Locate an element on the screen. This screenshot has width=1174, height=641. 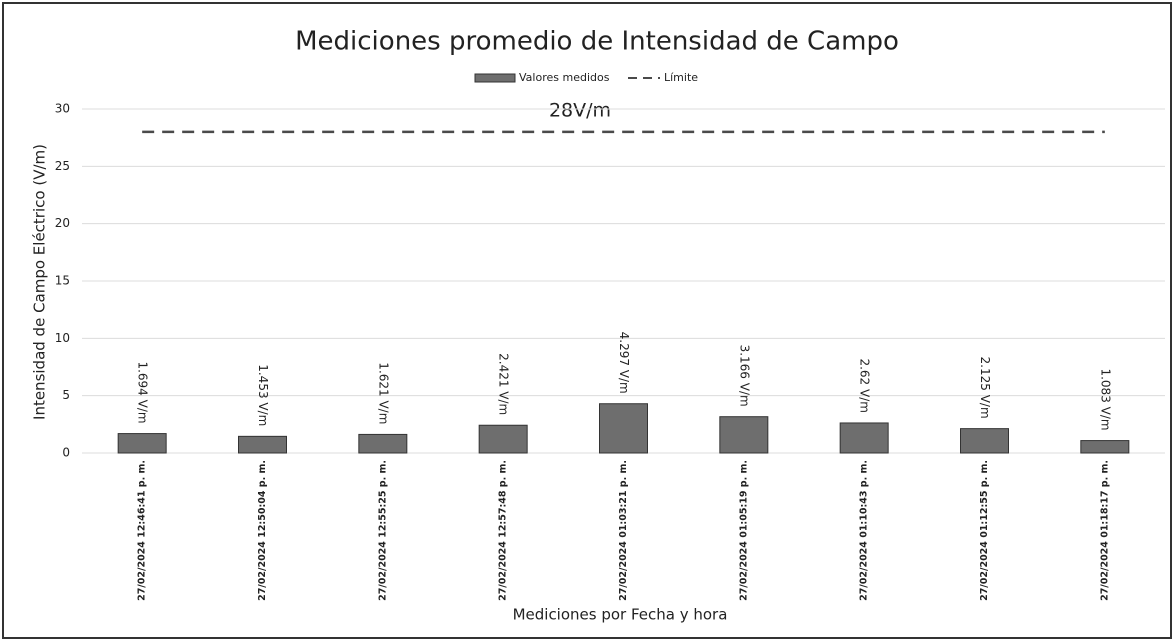
data-label: 1.694 V/m is located at coordinates (143, 392).